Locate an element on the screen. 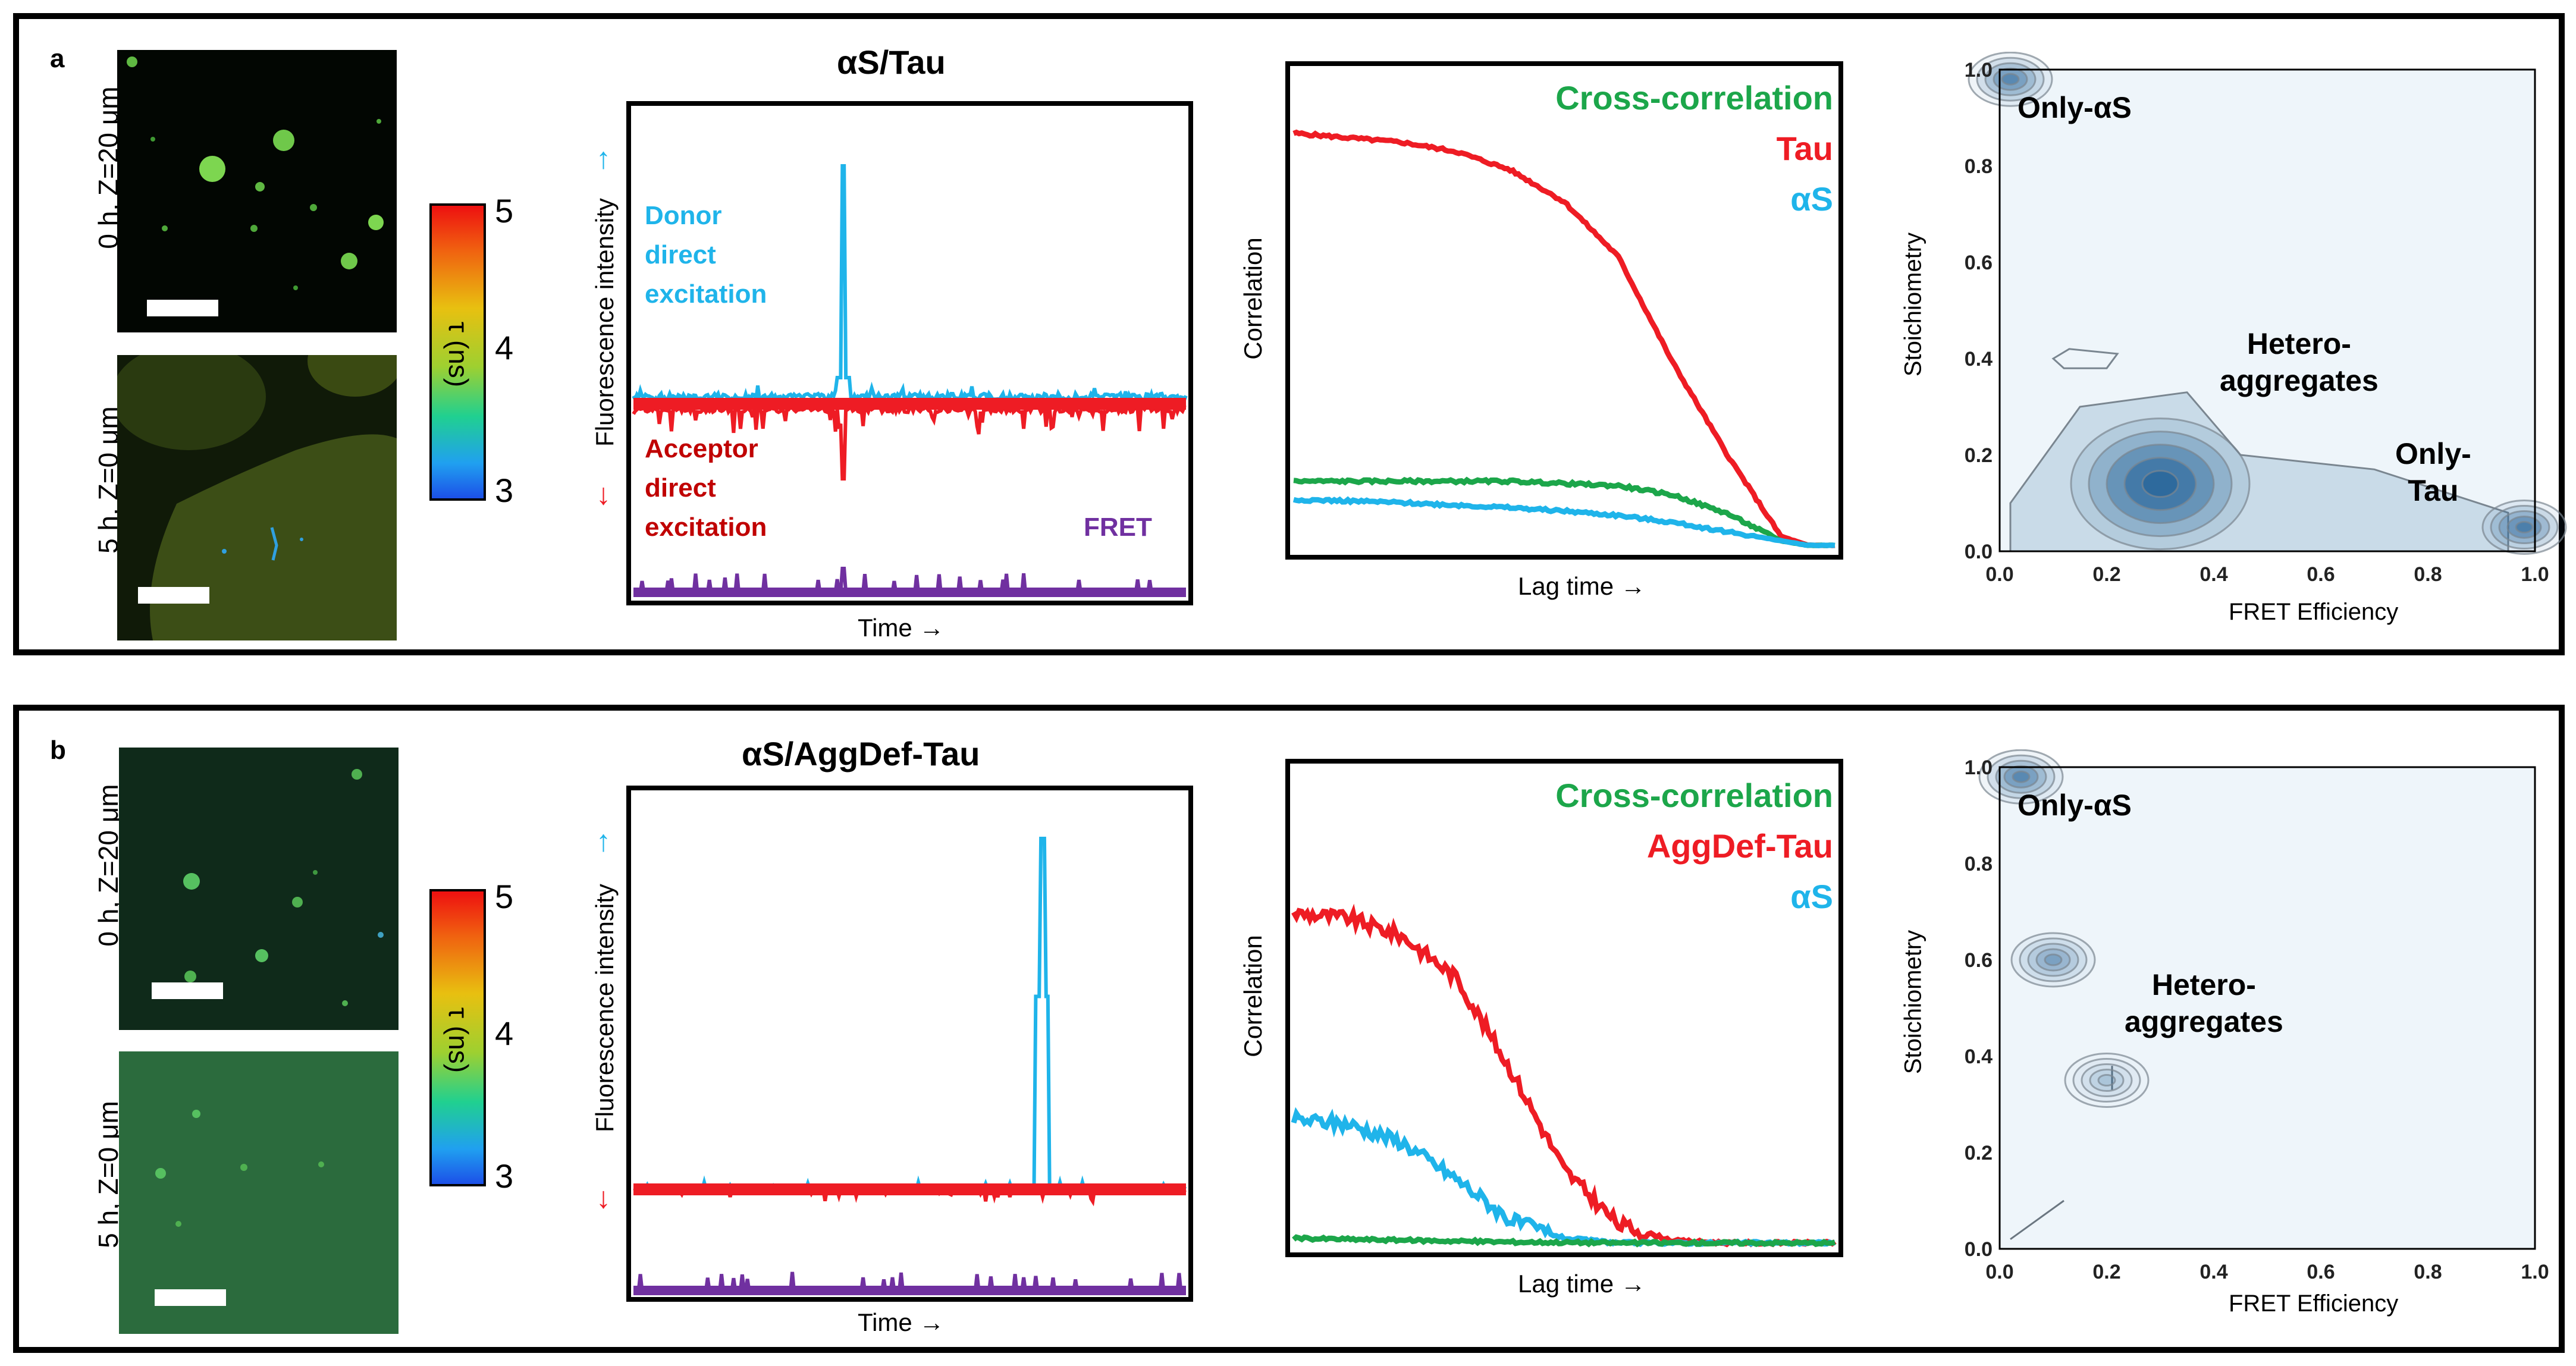 The height and width of the screenshot is (1366, 2576). panel-letter: b is located at coordinates (58, 750).